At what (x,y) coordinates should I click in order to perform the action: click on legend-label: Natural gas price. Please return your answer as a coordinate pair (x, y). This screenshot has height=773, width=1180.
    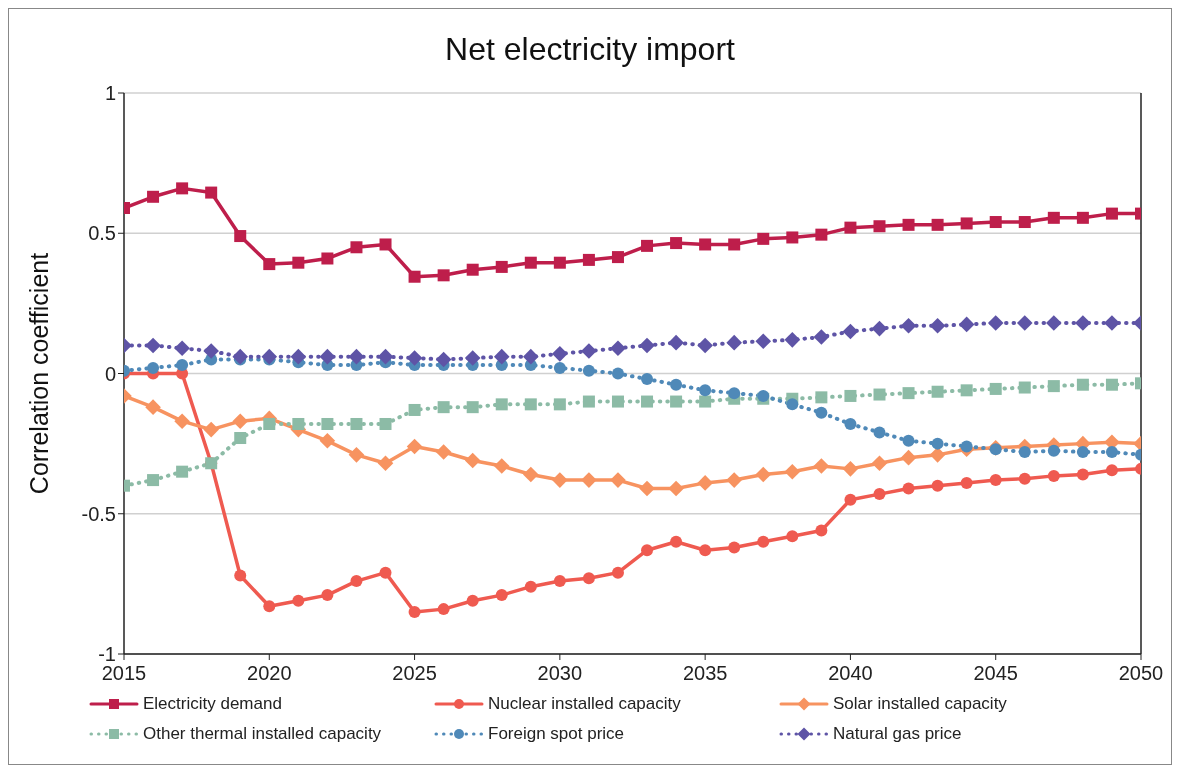
    Looking at the image, I should click on (897, 734).